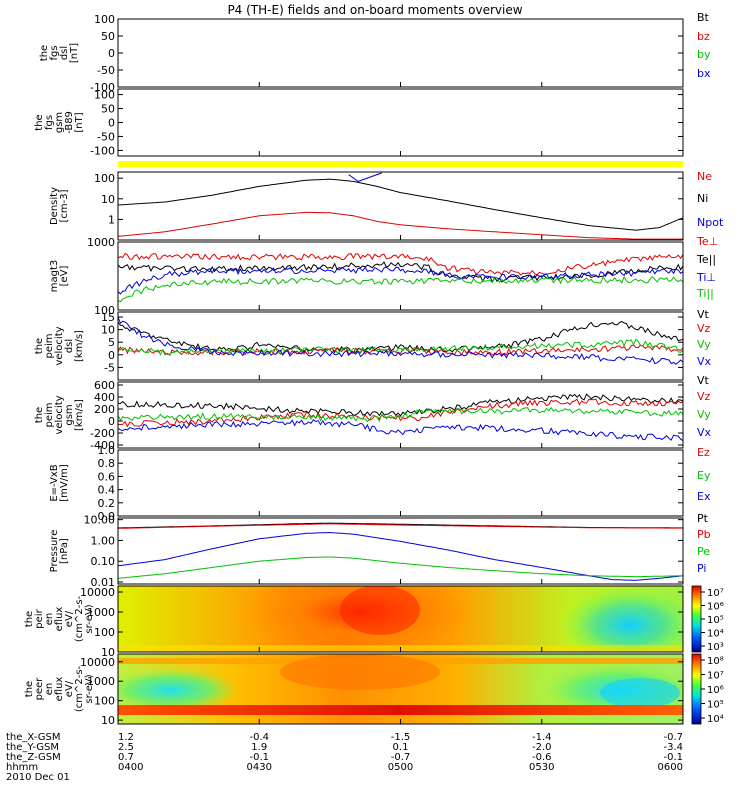  Describe the element at coordinates (38, 777) in the screenshot. I see `date-label: 2010 Dec 01` at that location.